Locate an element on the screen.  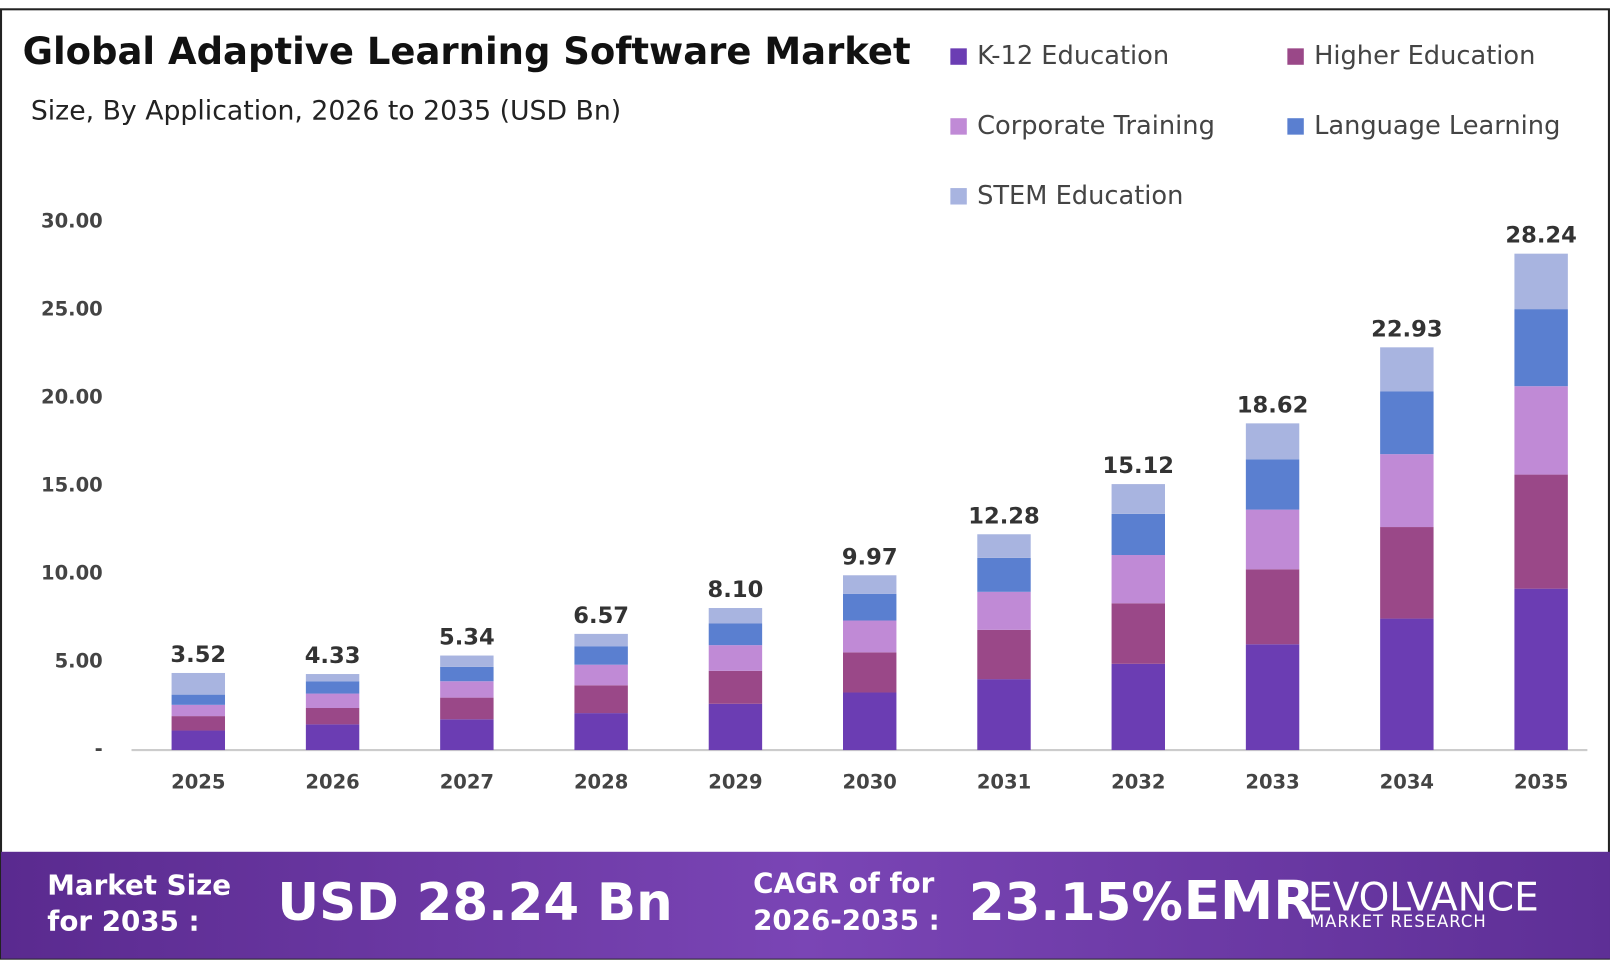
total-label: 8.10 is located at coordinates (736, 590).